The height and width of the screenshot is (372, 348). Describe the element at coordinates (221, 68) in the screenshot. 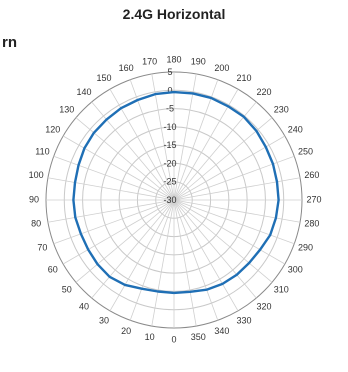

I see `angle-tick-label: 200` at that location.